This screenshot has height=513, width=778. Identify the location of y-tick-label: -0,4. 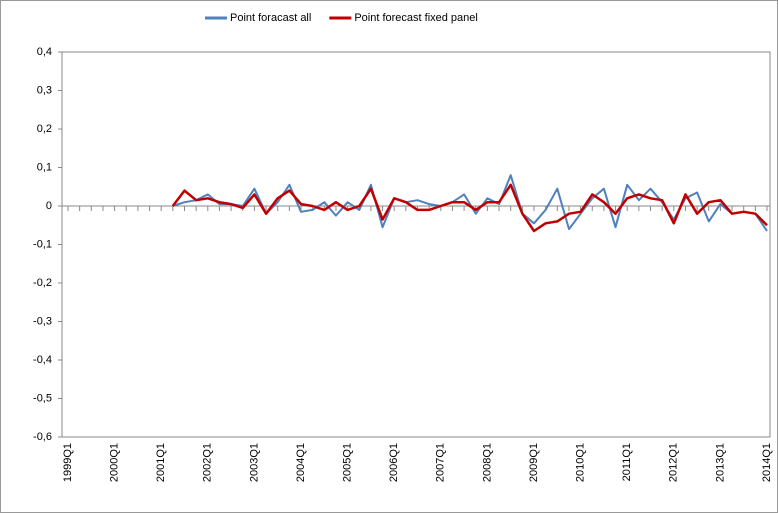
(42, 360).